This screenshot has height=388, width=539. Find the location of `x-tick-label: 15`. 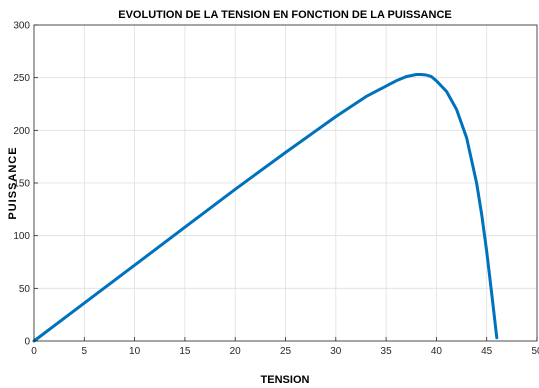

x-tick-label: 15 is located at coordinates (185, 351).